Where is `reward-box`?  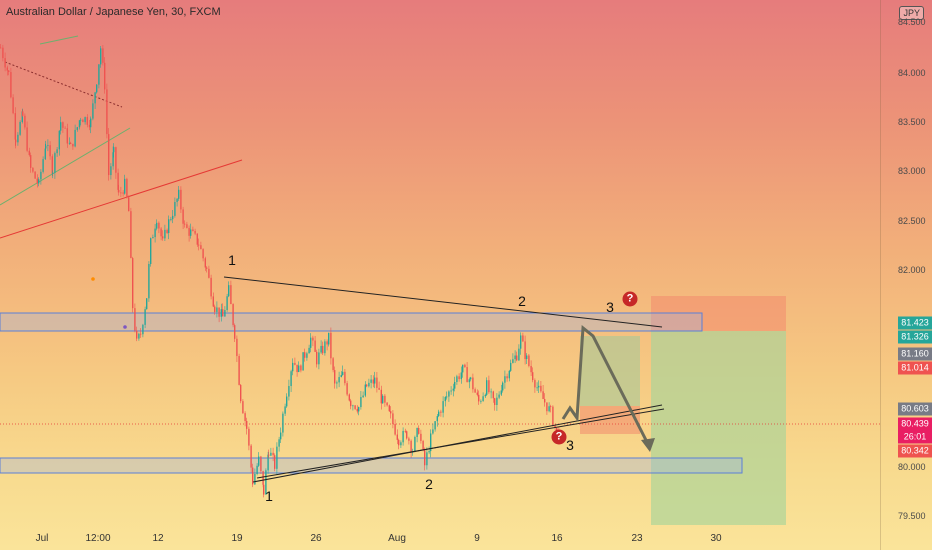
reward-box is located at coordinates (718, 428).